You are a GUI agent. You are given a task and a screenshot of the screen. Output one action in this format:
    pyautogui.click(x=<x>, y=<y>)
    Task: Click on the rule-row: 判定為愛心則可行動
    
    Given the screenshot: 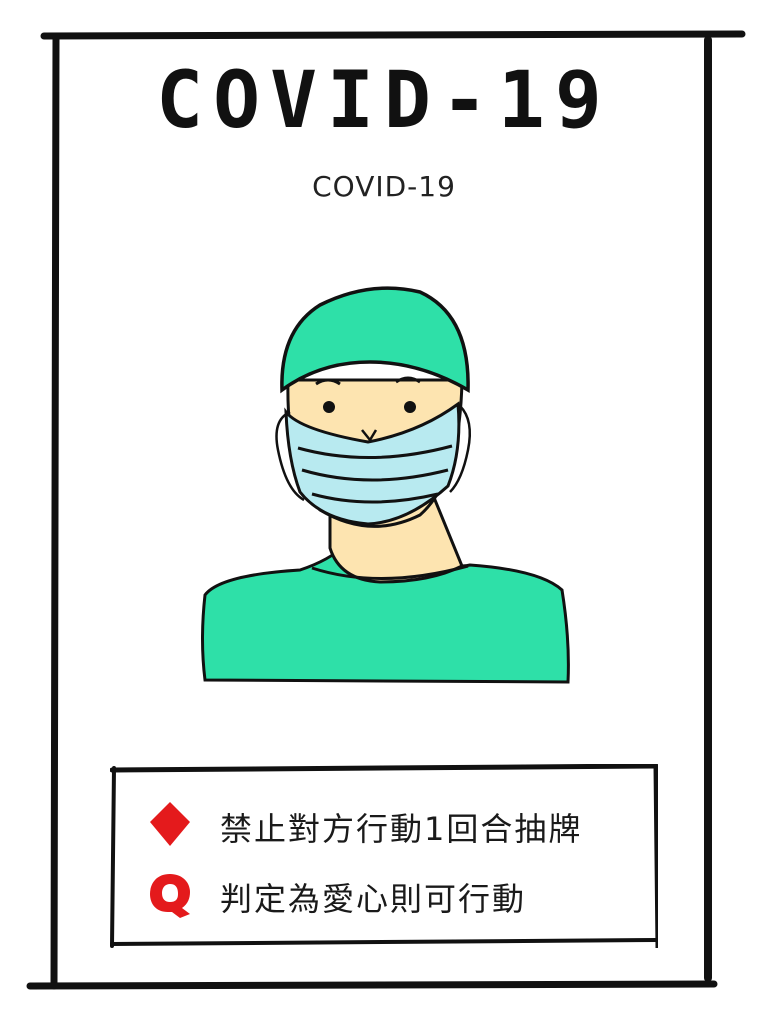 What is the action you would take?
    pyautogui.click(x=384, y=894)
    